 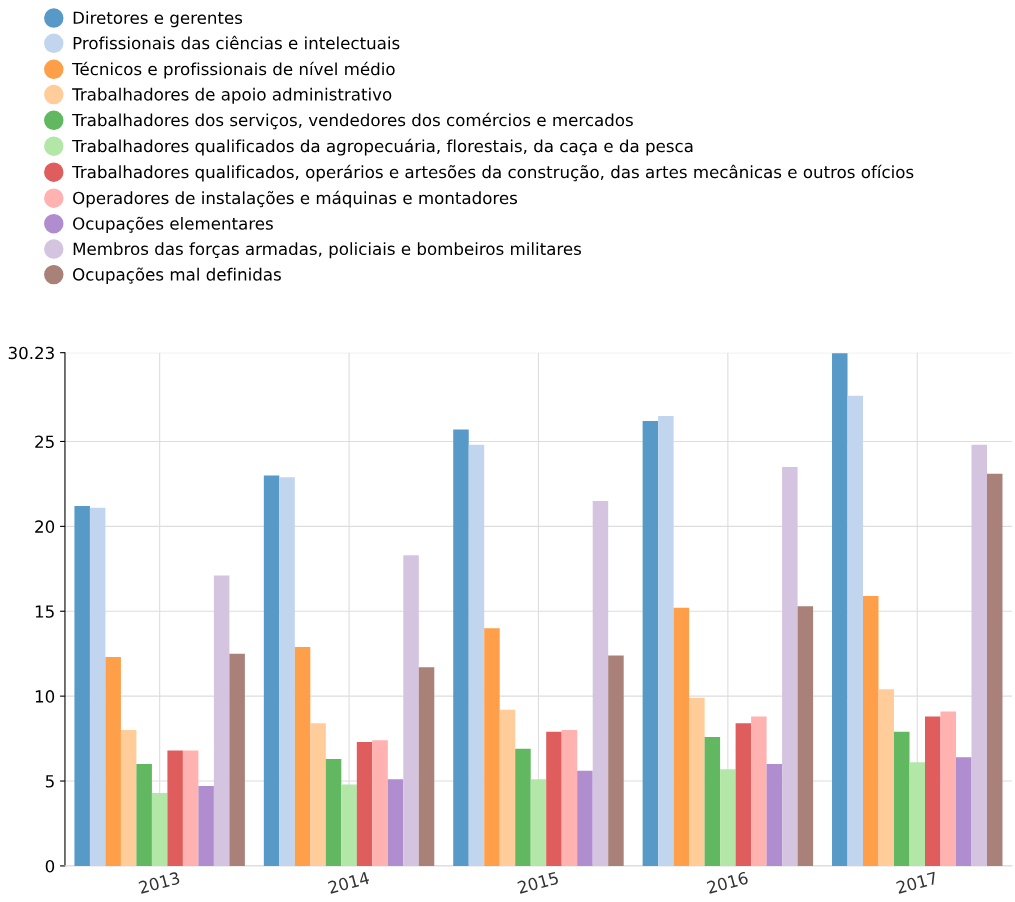 I want to click on x-tick-label: 2014, so click(x=348, y=882).